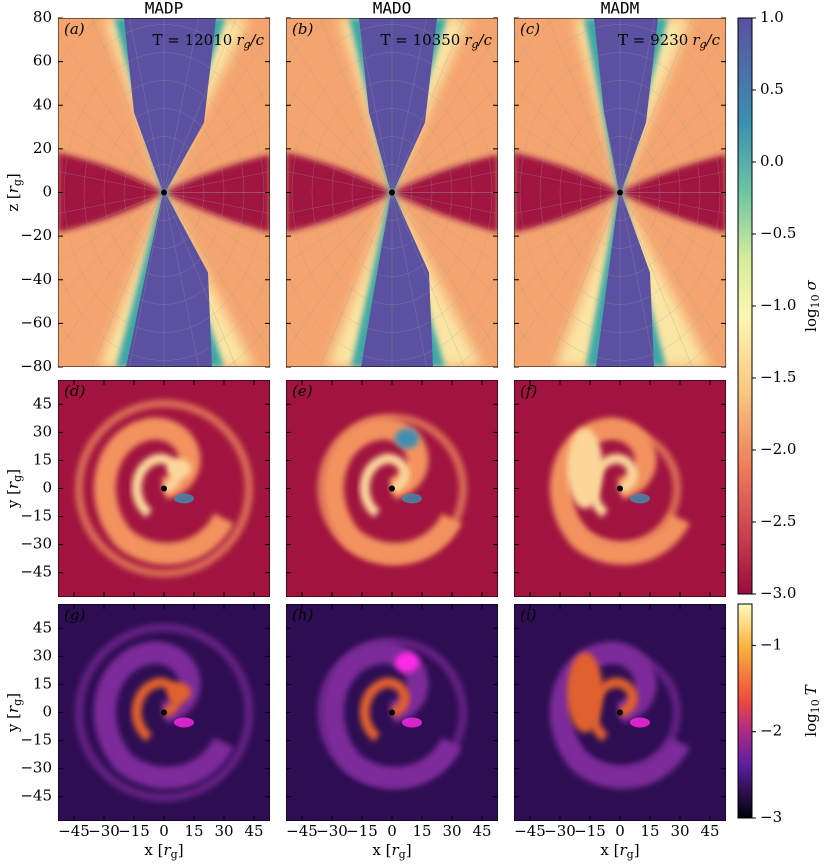 The height and width of the screenshot is (866, 830). What do you see at coordinates (42, 17) in the screenshot?
I see `y-tick-label: 80` at bounding box center [42, 17].